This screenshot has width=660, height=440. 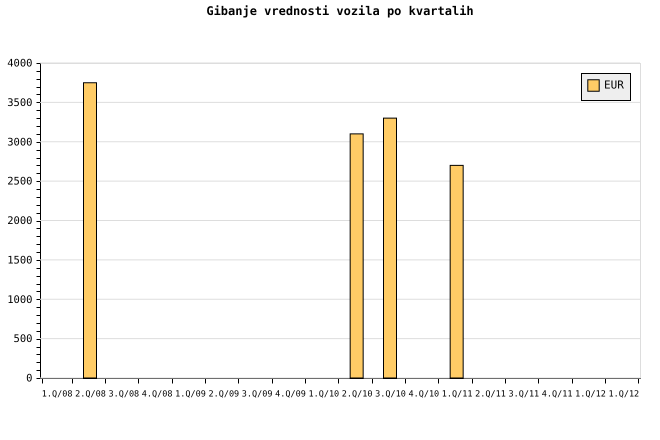 What do you see at coordinates (19, 182) in the screenshot?
I see `y-tick-label: 2500` at bounding box center [19, 182].